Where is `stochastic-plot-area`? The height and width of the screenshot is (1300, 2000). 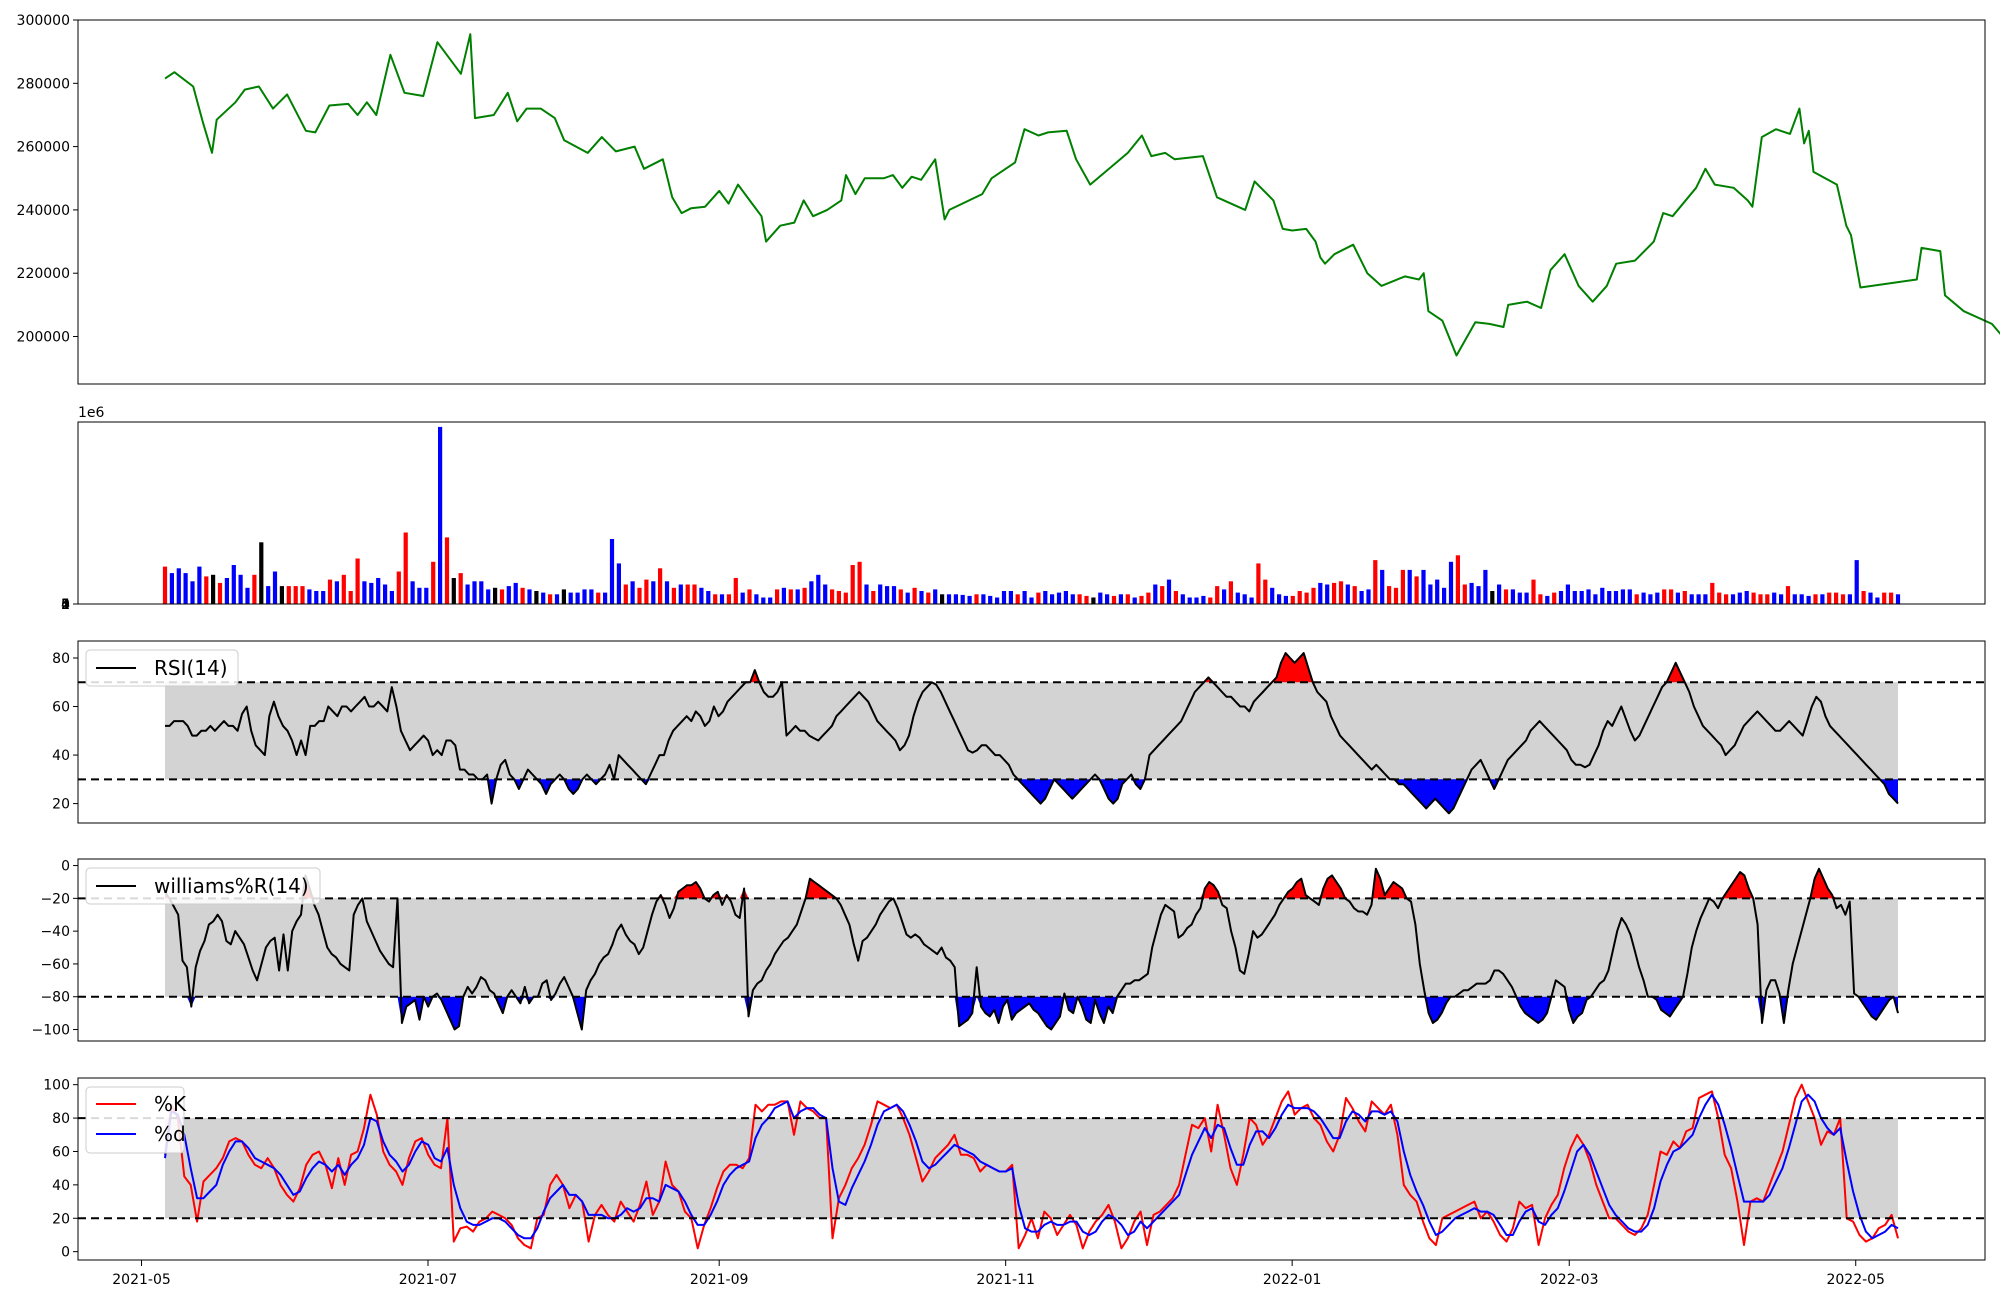 stochastic-plot-area is located at coordinates (1031, 1166).